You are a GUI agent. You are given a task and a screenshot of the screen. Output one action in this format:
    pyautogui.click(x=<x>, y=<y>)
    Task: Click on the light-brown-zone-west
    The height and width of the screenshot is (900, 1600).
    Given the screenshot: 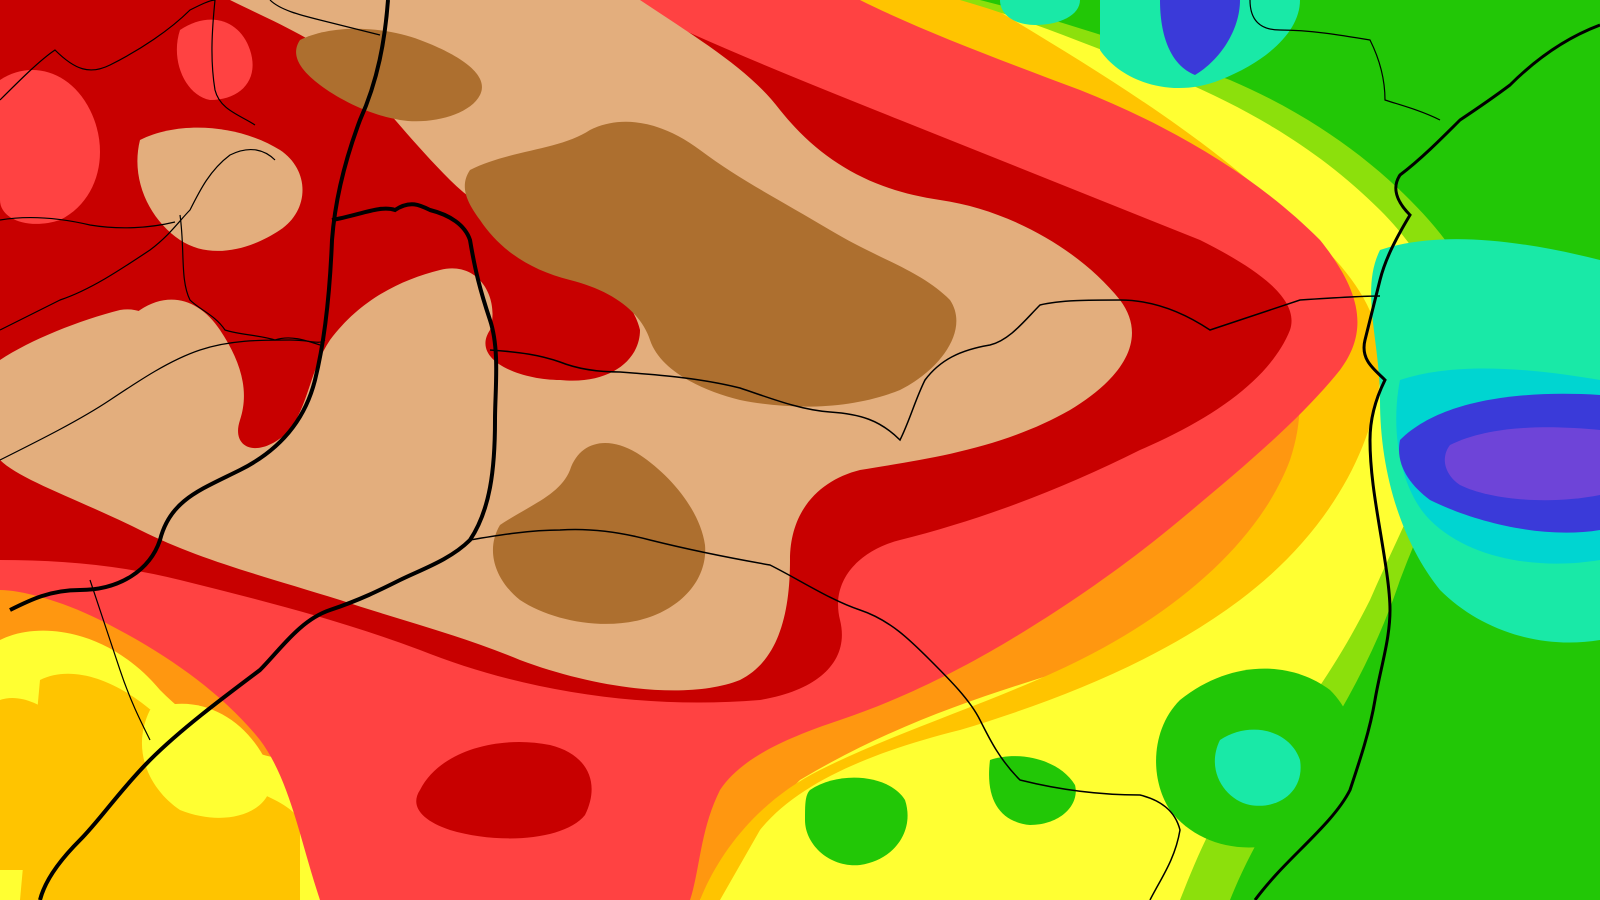 What is the action you would take?
    pyautogui.click(x=220, y=189)
    